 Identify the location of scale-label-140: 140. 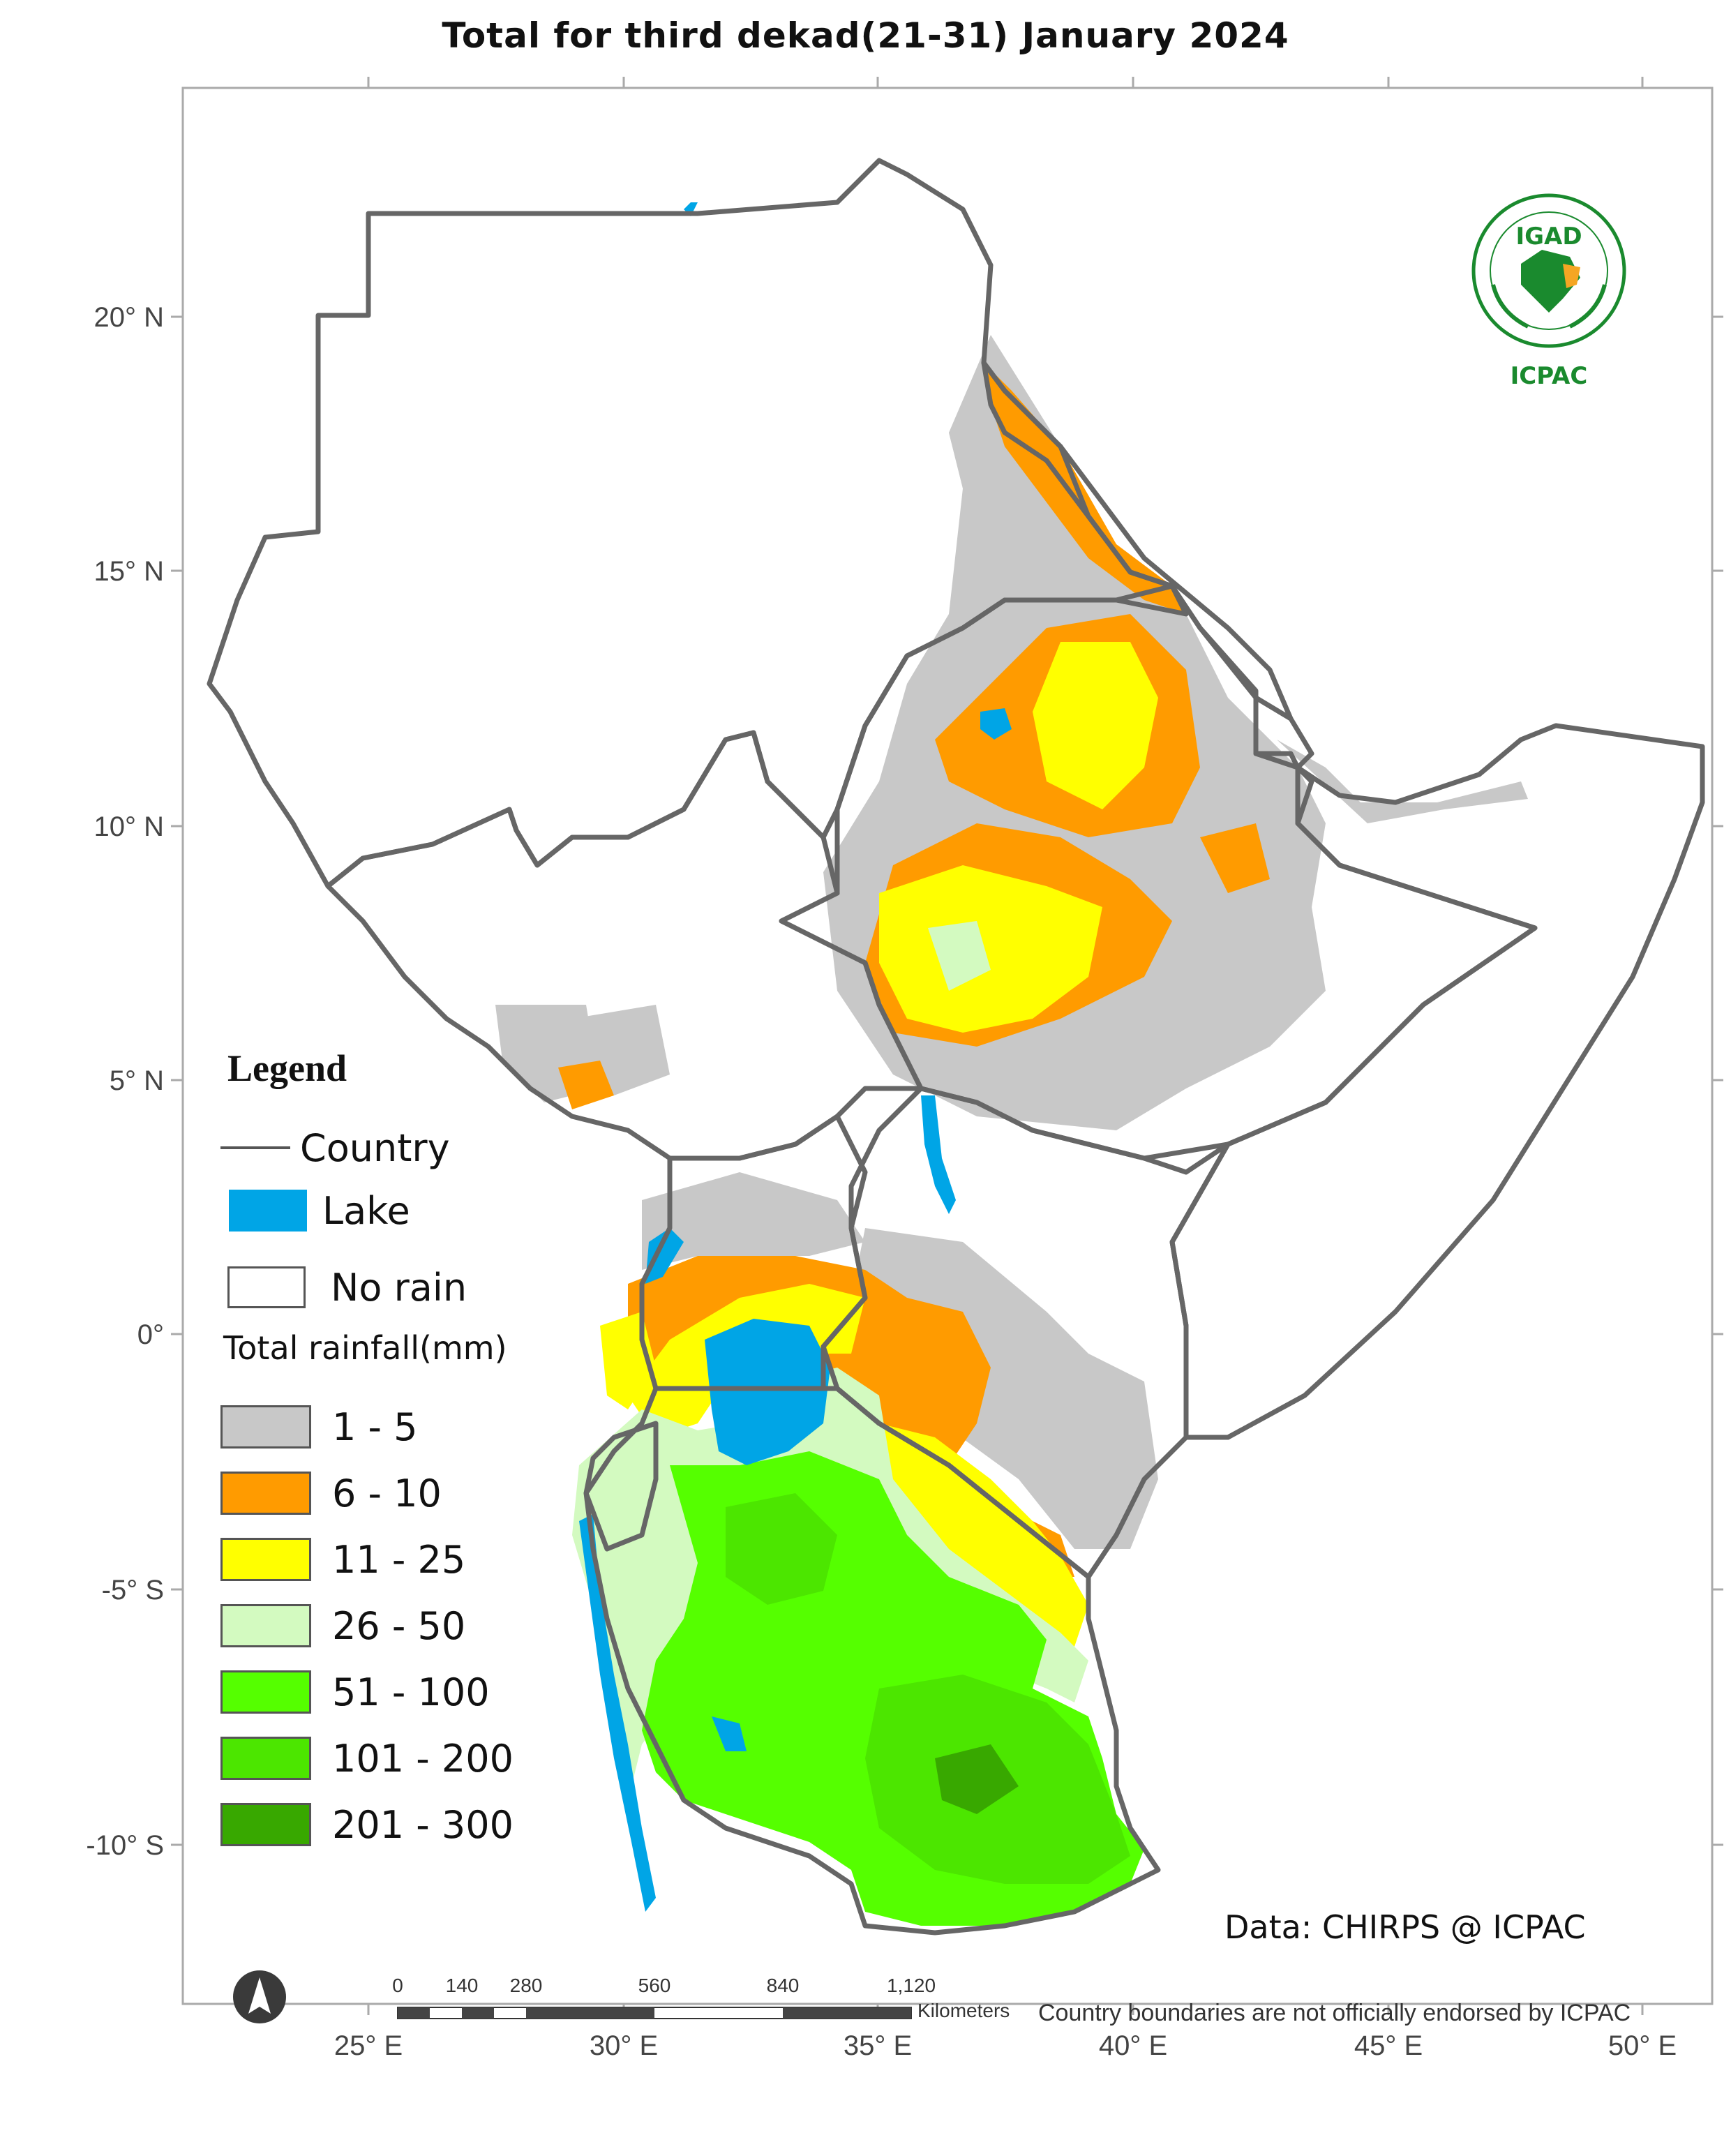
(462, 1985).